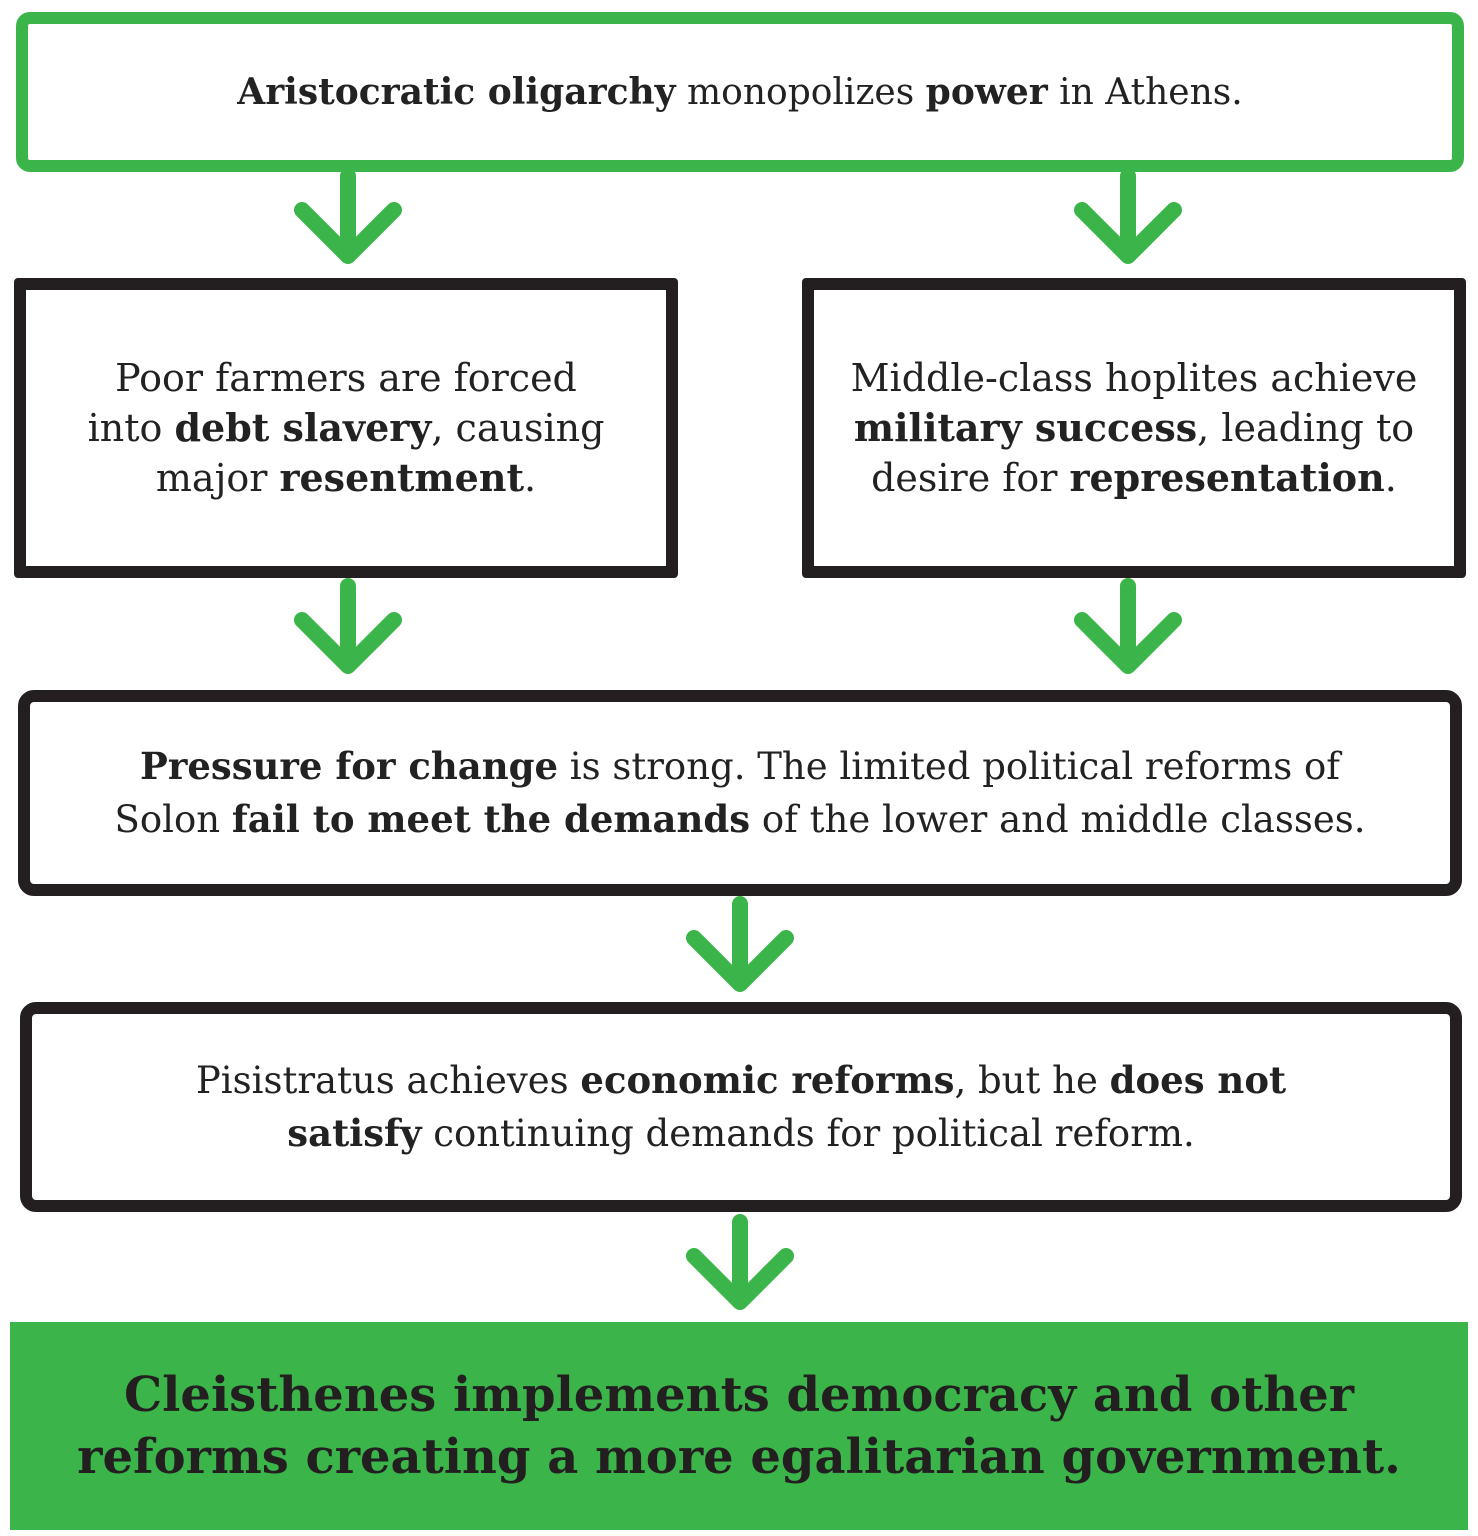 The width and height of the screenshot is (1478, 1536). What do you see at coordinates (767, 1080) in the screenshot?
I see `pisistratus-bold-economic: economic reforms` at bounding box center [767, 1080].